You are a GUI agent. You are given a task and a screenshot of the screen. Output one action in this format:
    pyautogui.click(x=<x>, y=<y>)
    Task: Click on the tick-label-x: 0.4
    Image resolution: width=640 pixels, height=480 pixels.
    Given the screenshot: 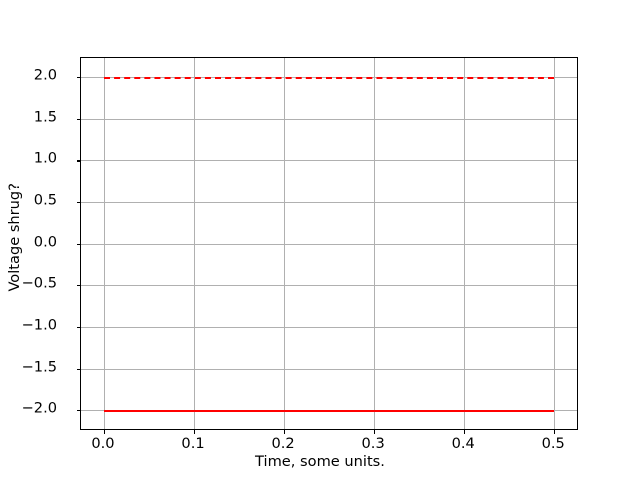 What is the action you would take?
    pyautogui.click(x=463, y=443)
    